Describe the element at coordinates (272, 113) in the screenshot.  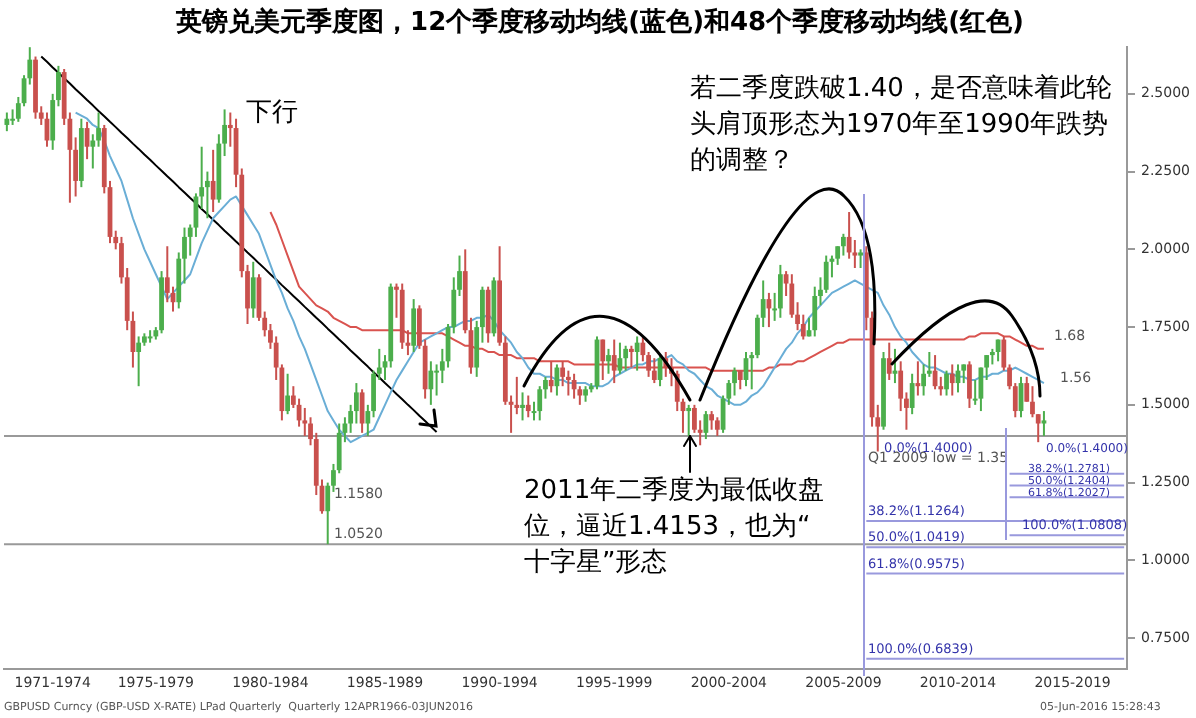
I see `annotation: 下行` at that location.